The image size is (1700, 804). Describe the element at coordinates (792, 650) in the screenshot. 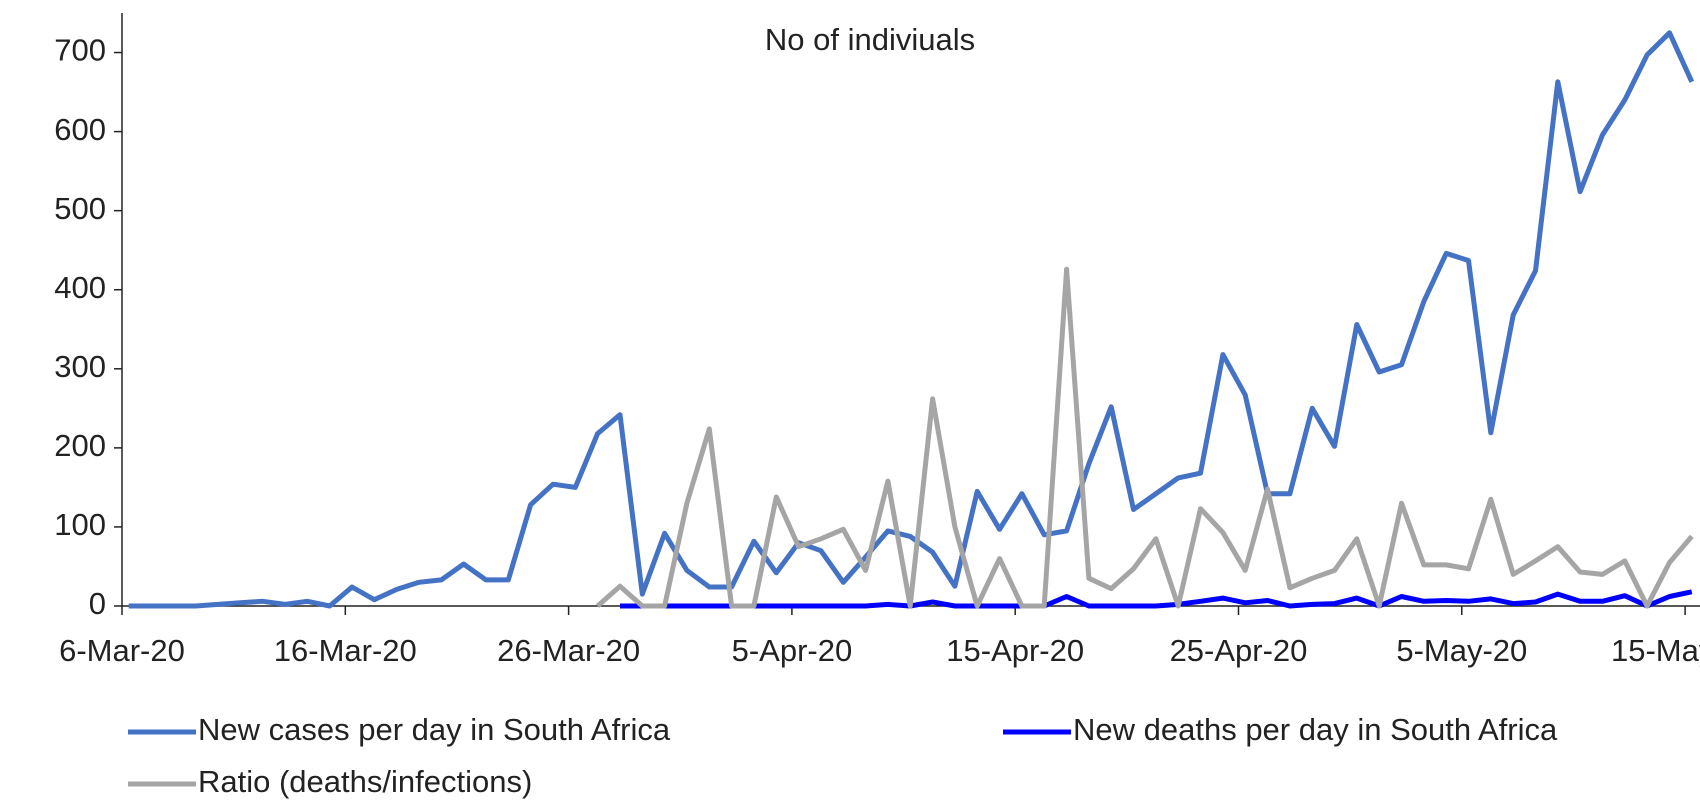

I see `x-tick-label: 5-Apr-20` at that location.